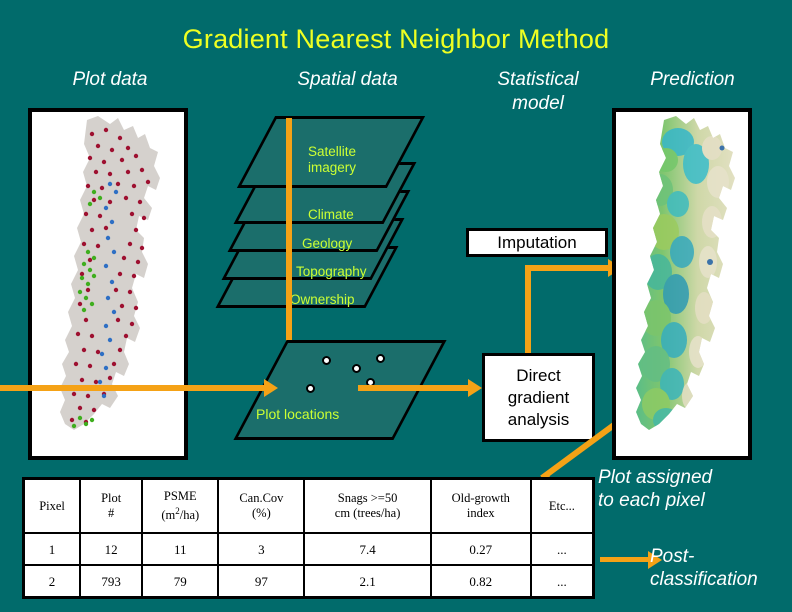 The image size is (792, 612). I want to click on table-header-psme: PSME (m2/ha), so click(180, 505).